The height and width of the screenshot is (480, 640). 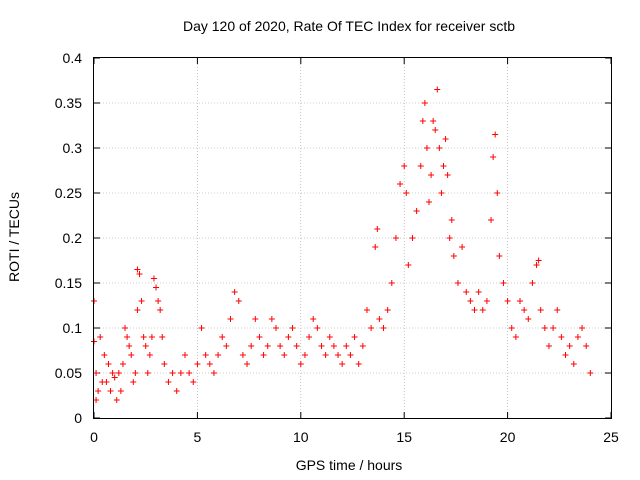 I want to click on y-tick-label: 0.1, so click(x=73, y=328).